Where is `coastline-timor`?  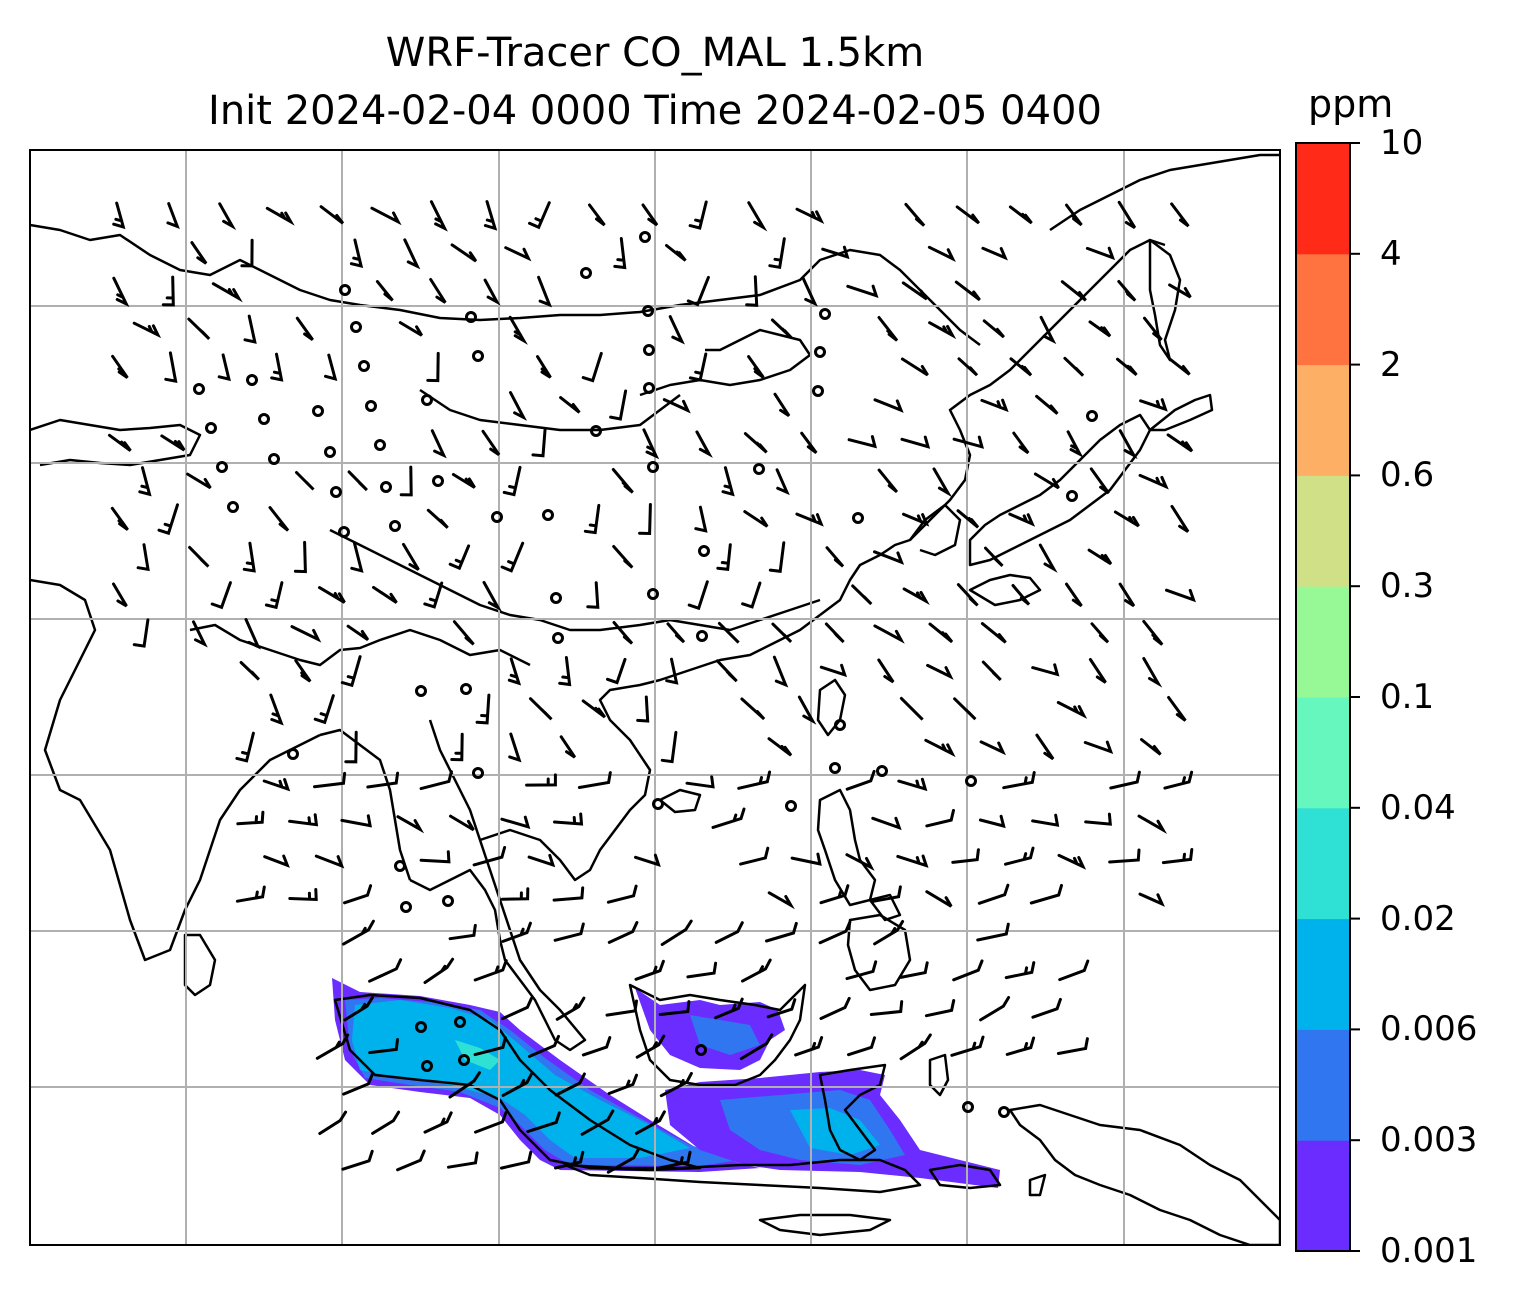 coastline-timor is located at coordinates (1037, 1185).